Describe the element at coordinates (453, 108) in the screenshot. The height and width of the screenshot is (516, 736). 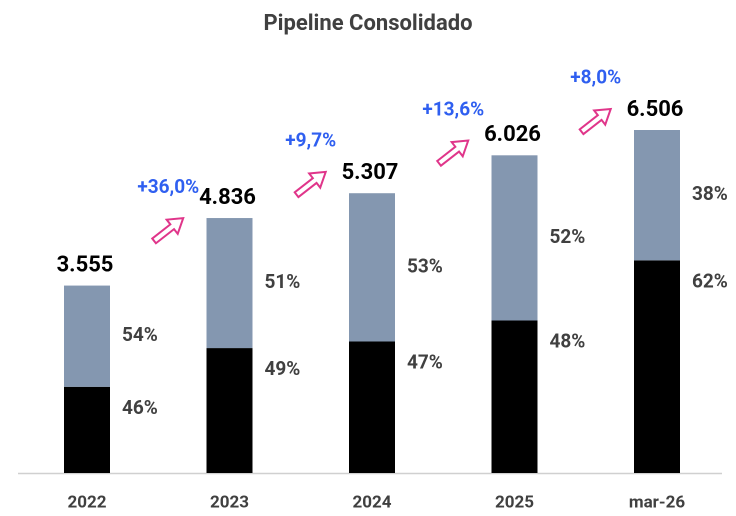
I see `growth-label: +13,6%` at that location.